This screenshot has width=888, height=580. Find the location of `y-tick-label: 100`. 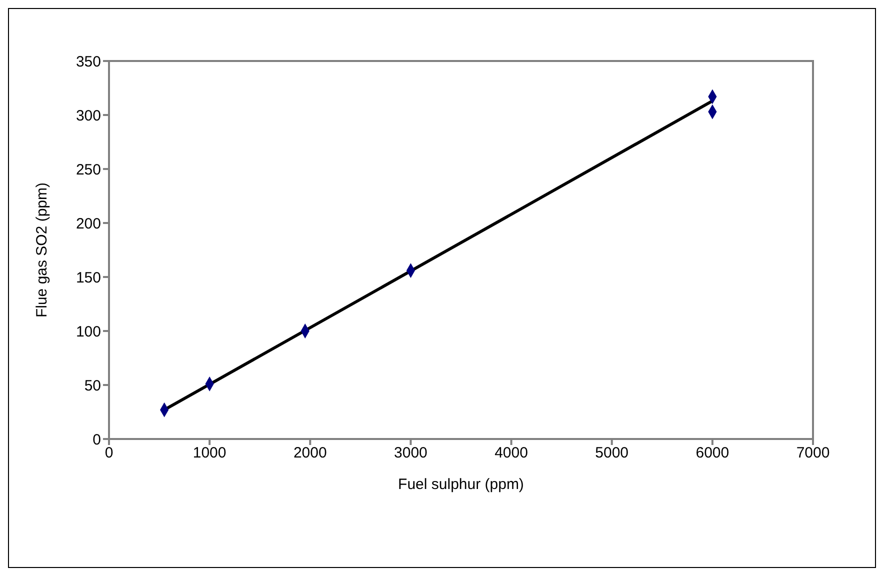

y-tick-label: 100 is located at coordinates (88, 331).